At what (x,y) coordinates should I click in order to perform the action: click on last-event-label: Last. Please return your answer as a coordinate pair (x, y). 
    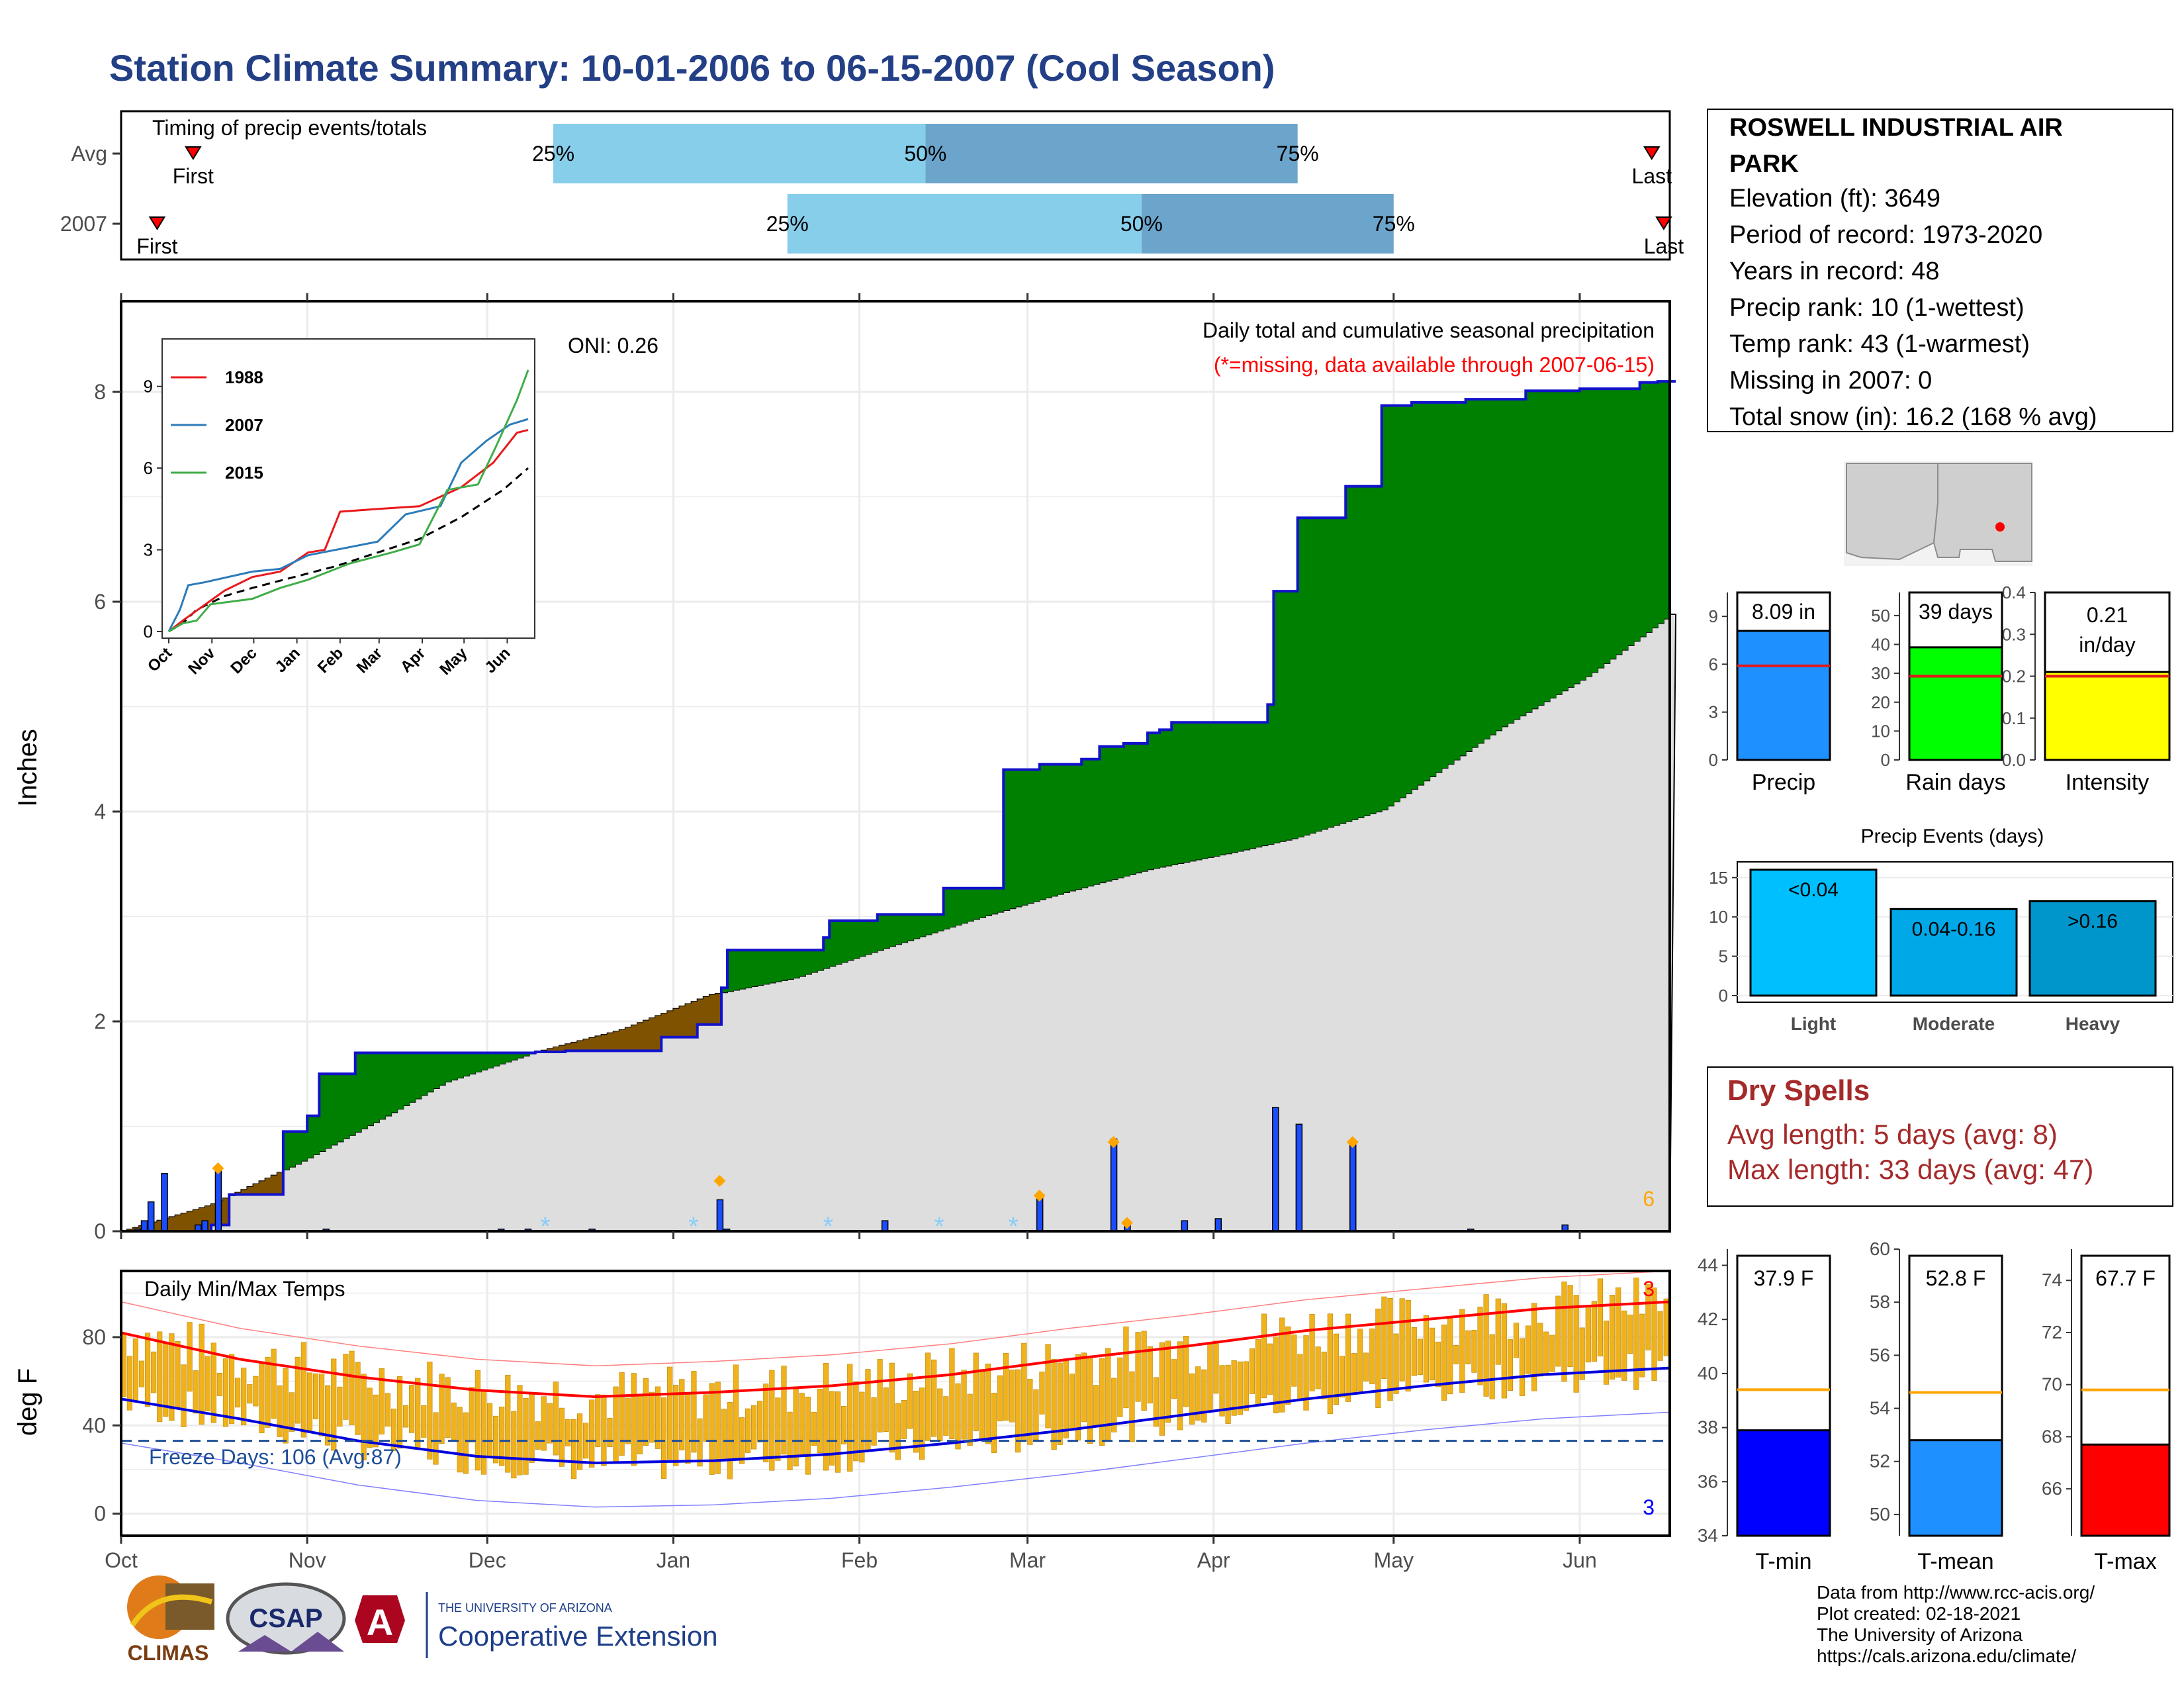
    Looking at the image, I should click on (1652, 176).